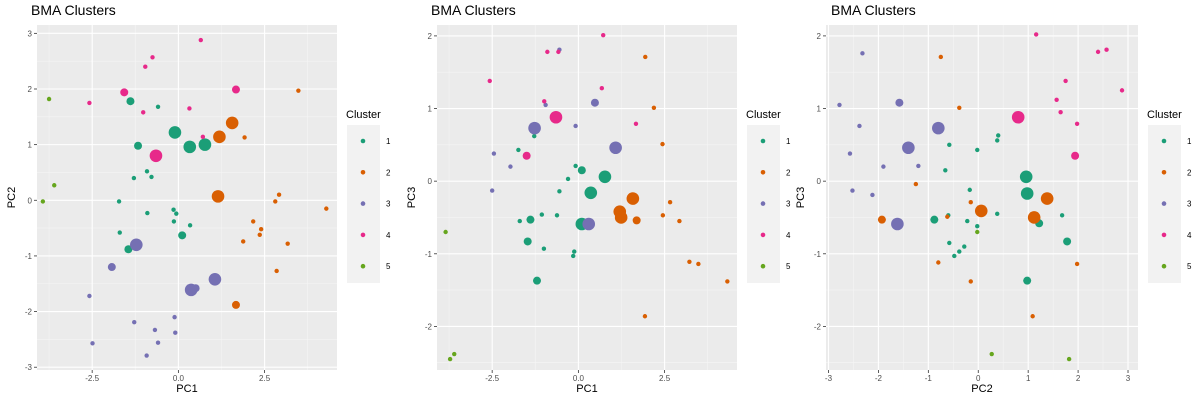 This screenshot has width=1200, height=400. What do you see at coordinates (788, 172) in the screenshot?
I see `legend-label-2: 2` at bounding box center [788, 172].